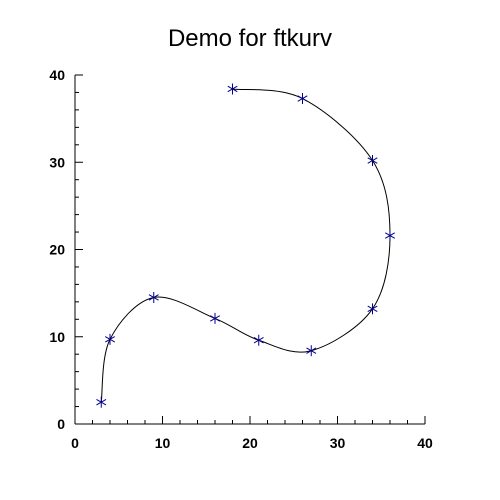 The image size is (500, 500). Describe the element at coordinates (250, 38) in the screenshot. I see `chart-title: Demo for ftkurv` at that location.